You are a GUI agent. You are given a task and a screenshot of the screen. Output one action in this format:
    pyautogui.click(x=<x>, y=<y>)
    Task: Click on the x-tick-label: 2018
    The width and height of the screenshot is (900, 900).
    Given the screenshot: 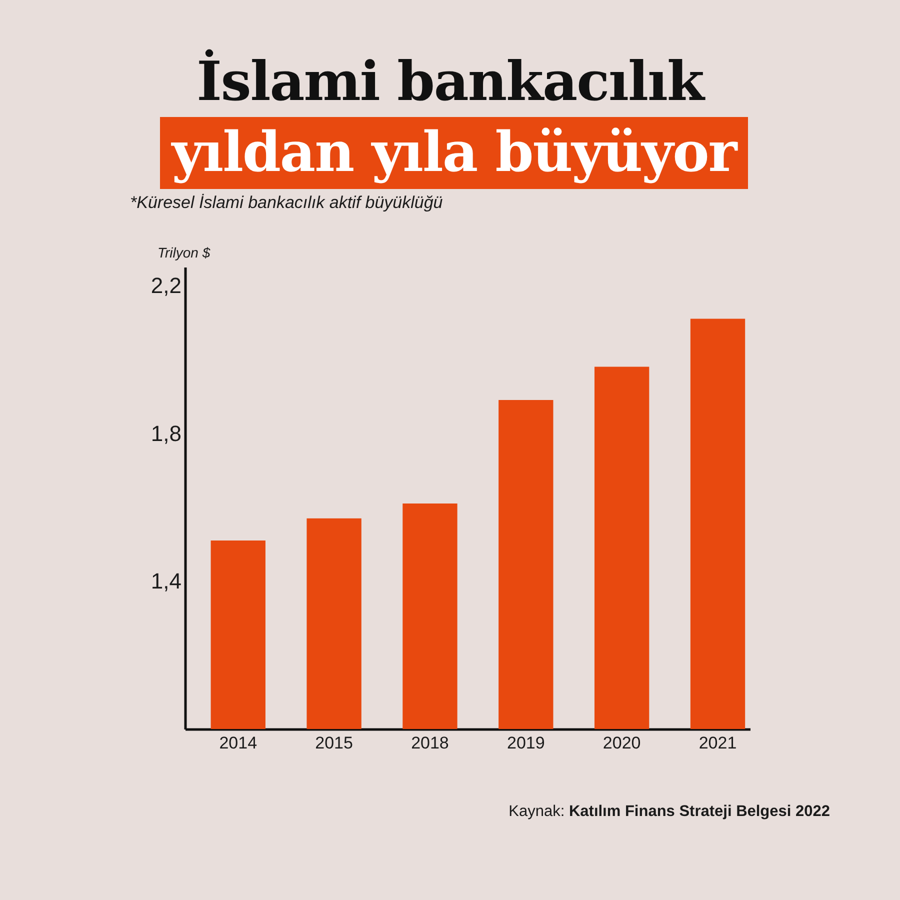 What is the action you would take?
    pyautogui.click(x=430, y=743)
    